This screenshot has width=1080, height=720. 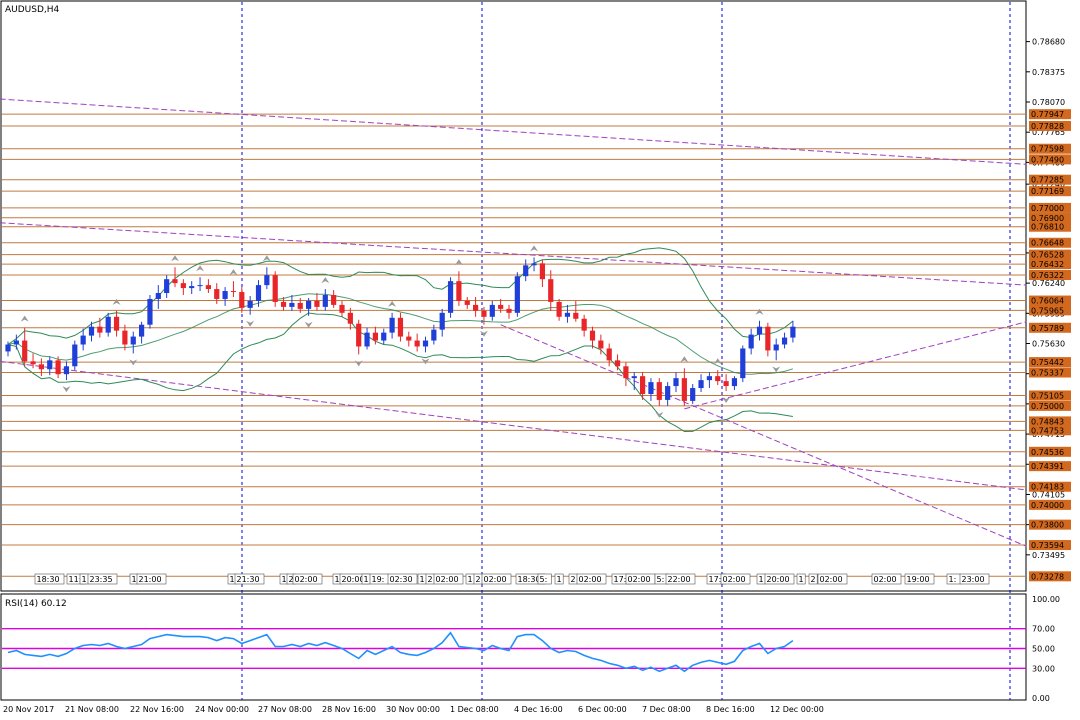 I want to click on time-annotation-text-38: 02:00, so click(x=885, y=579).